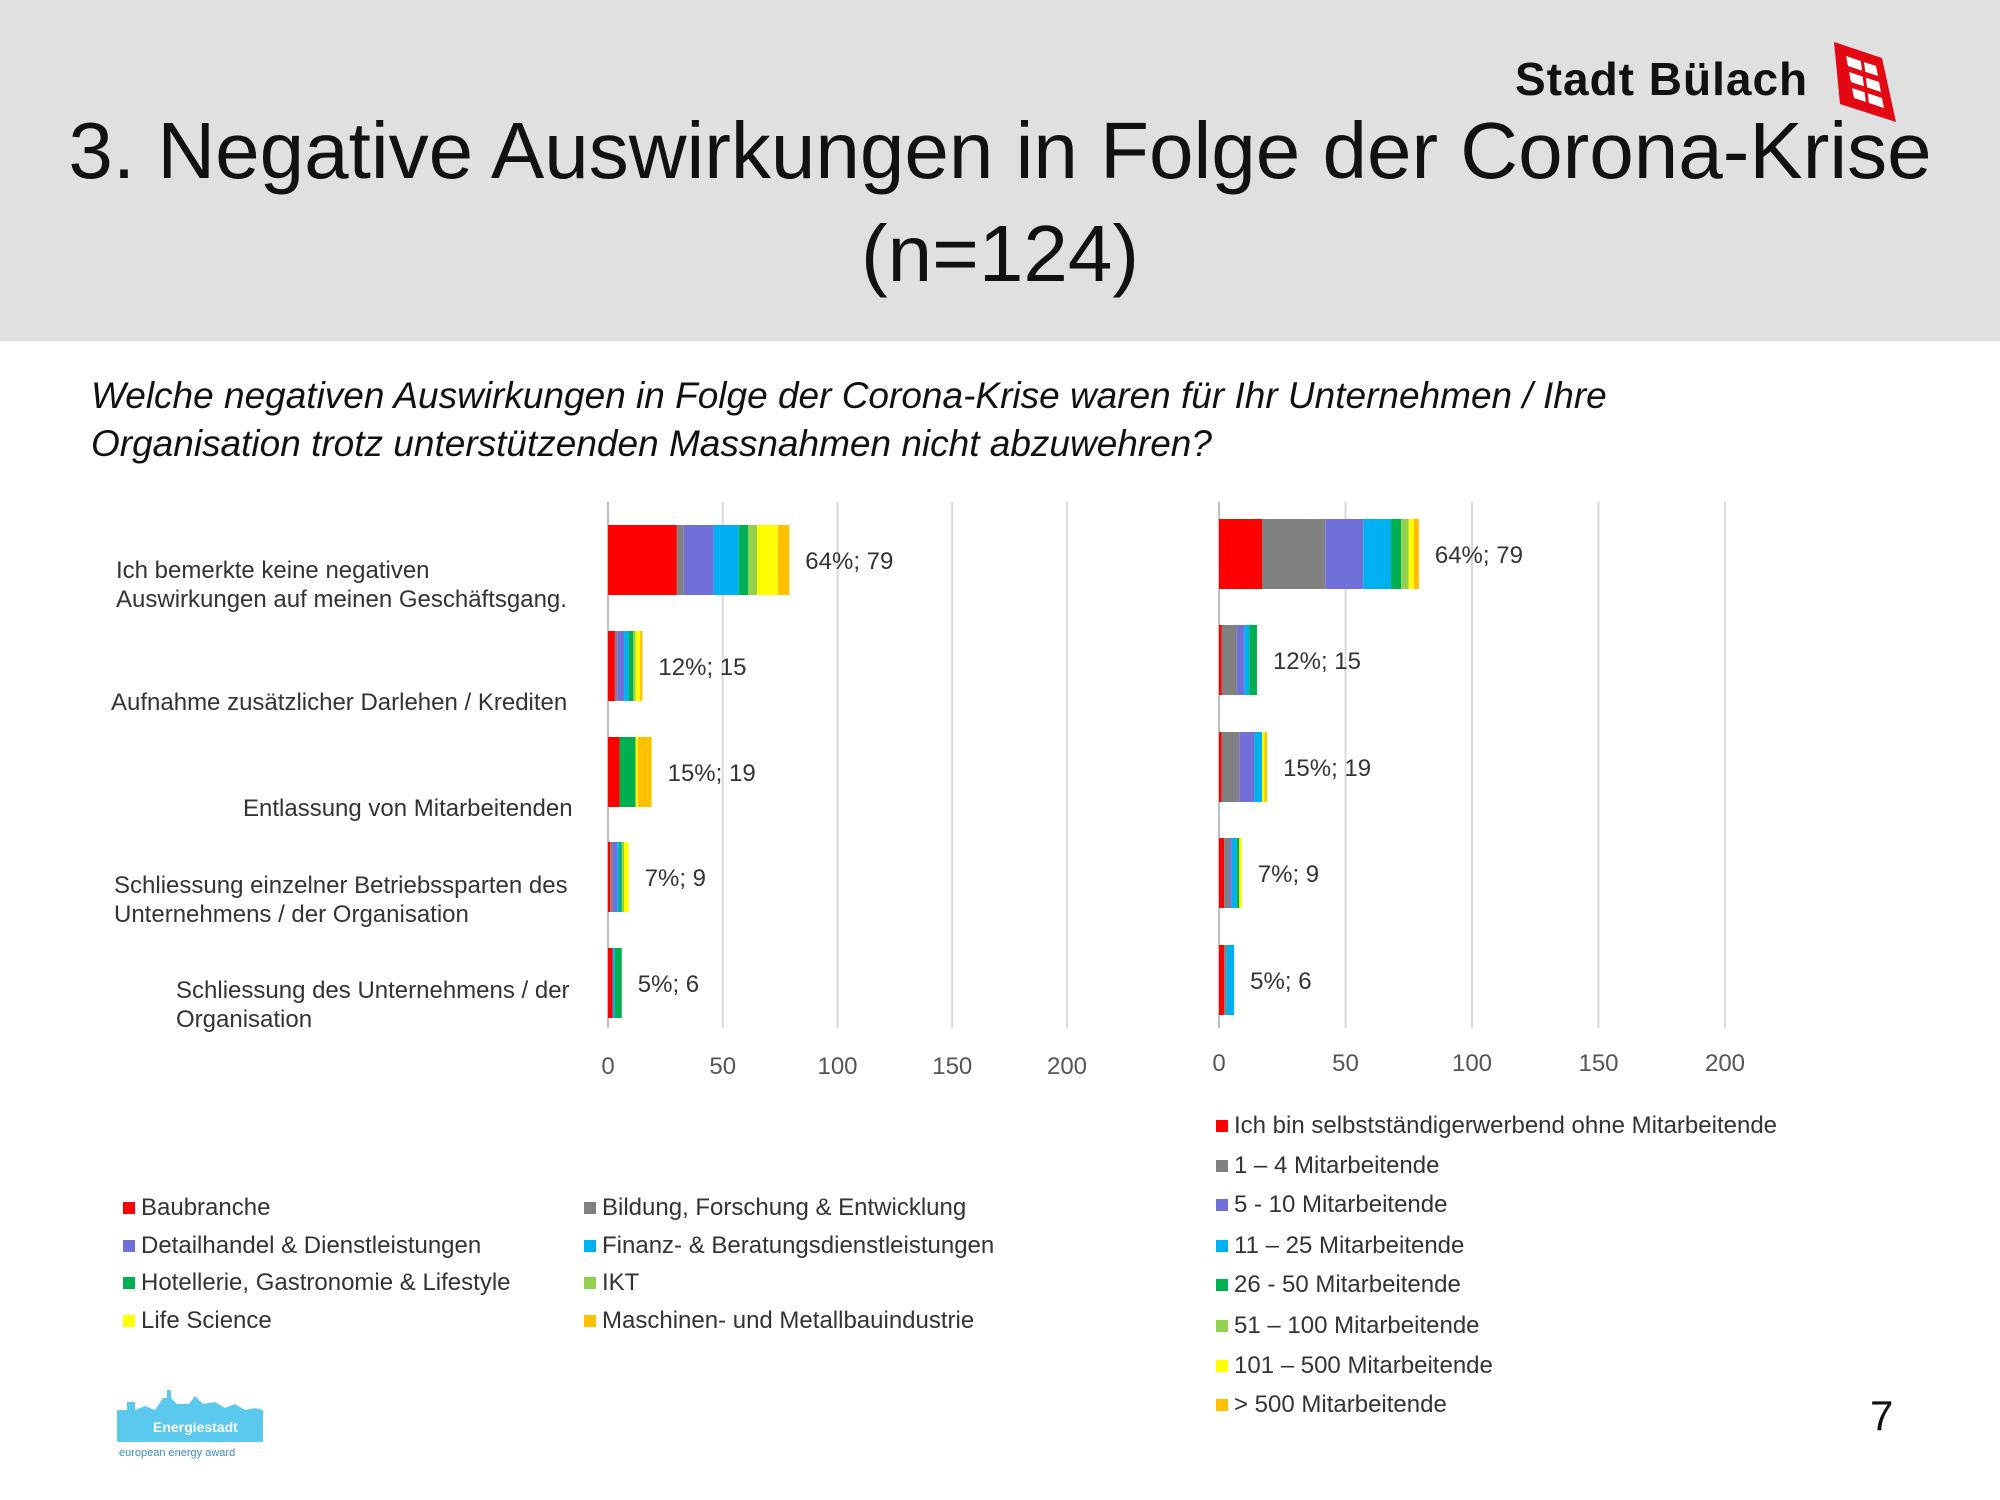  Describe the element at coordinates (1341, 1204) in the screenshot. I see `legend-label: 5 - 10 Mitarbeitende` at that location.